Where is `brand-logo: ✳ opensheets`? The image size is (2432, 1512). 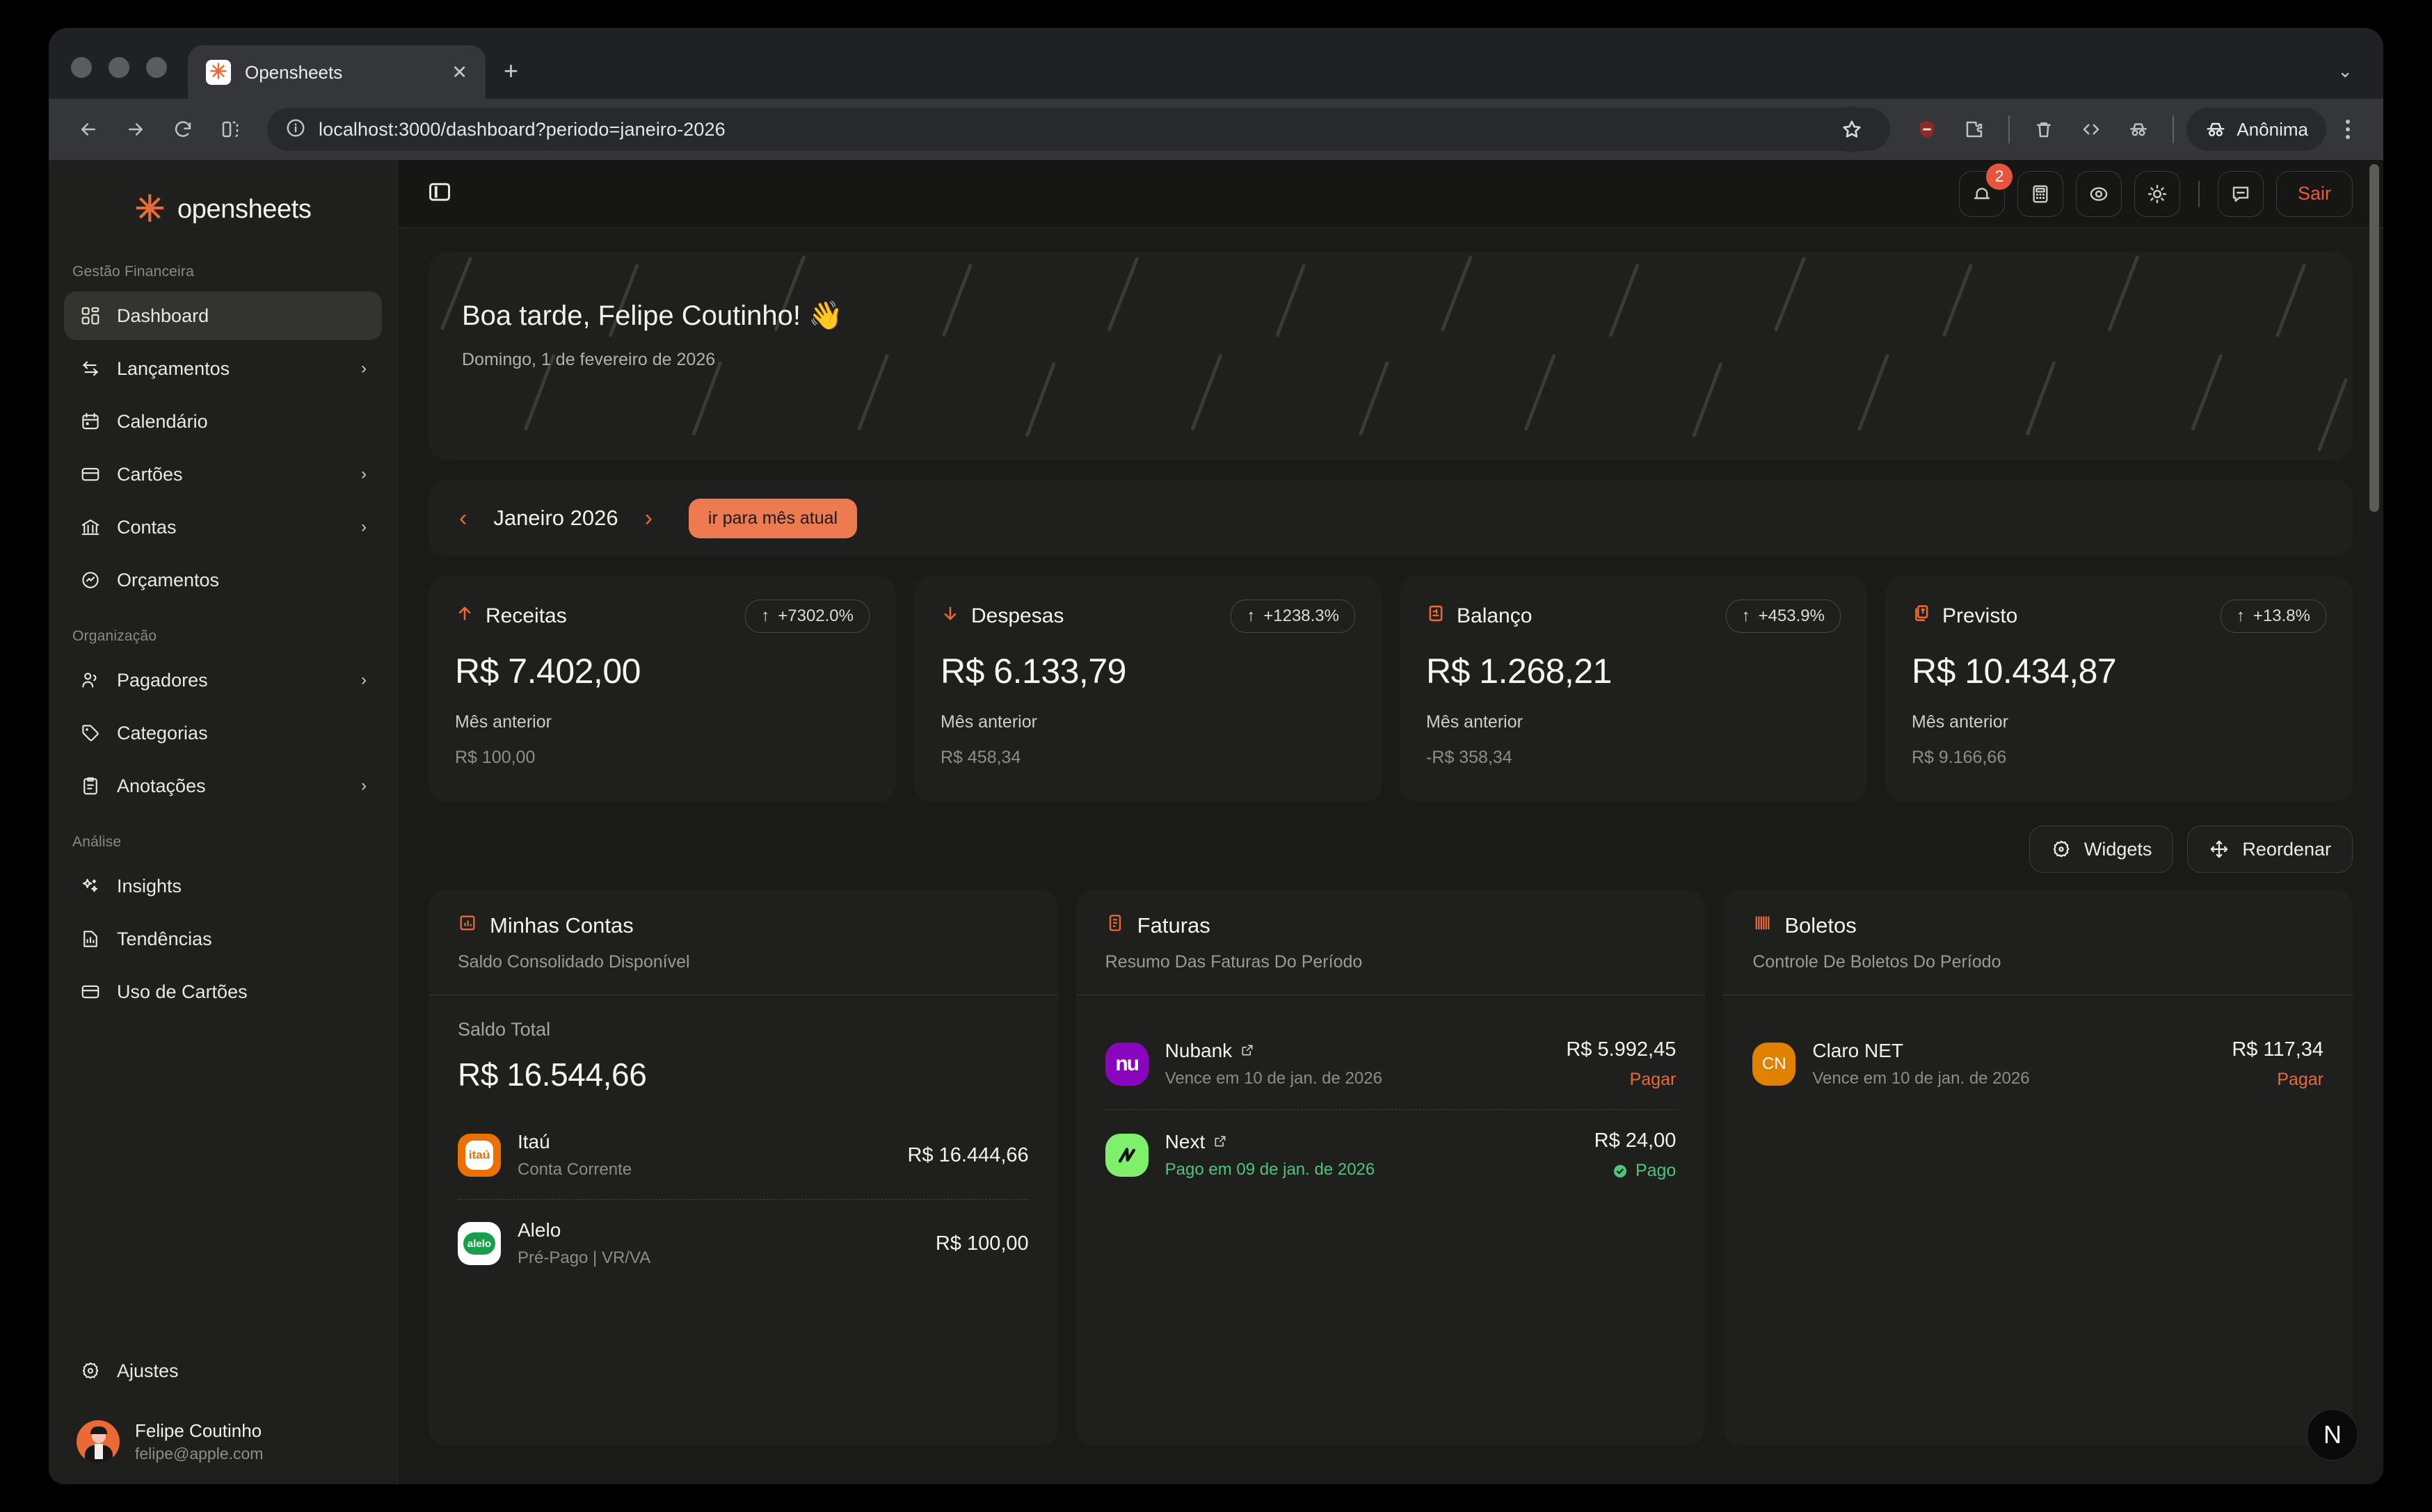 brand-logo: ✳ opensheets is located at coordinates (223, 212).